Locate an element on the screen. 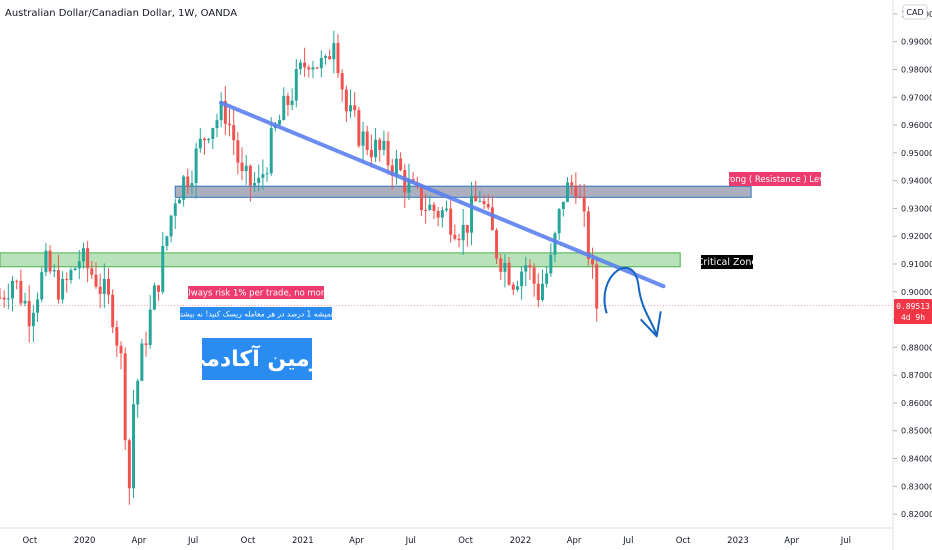 This screenshot has width=932, height=550. currency-badge-box is located at coordinates (915, 12).